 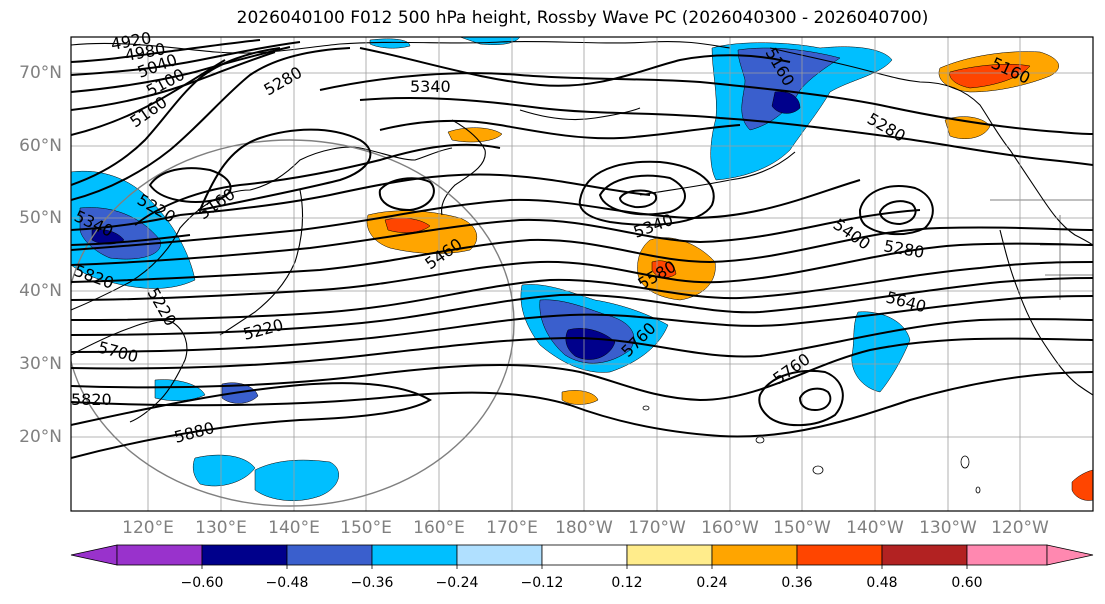 I want to click on lat-label: 40°N, so click(x=40, y=291).